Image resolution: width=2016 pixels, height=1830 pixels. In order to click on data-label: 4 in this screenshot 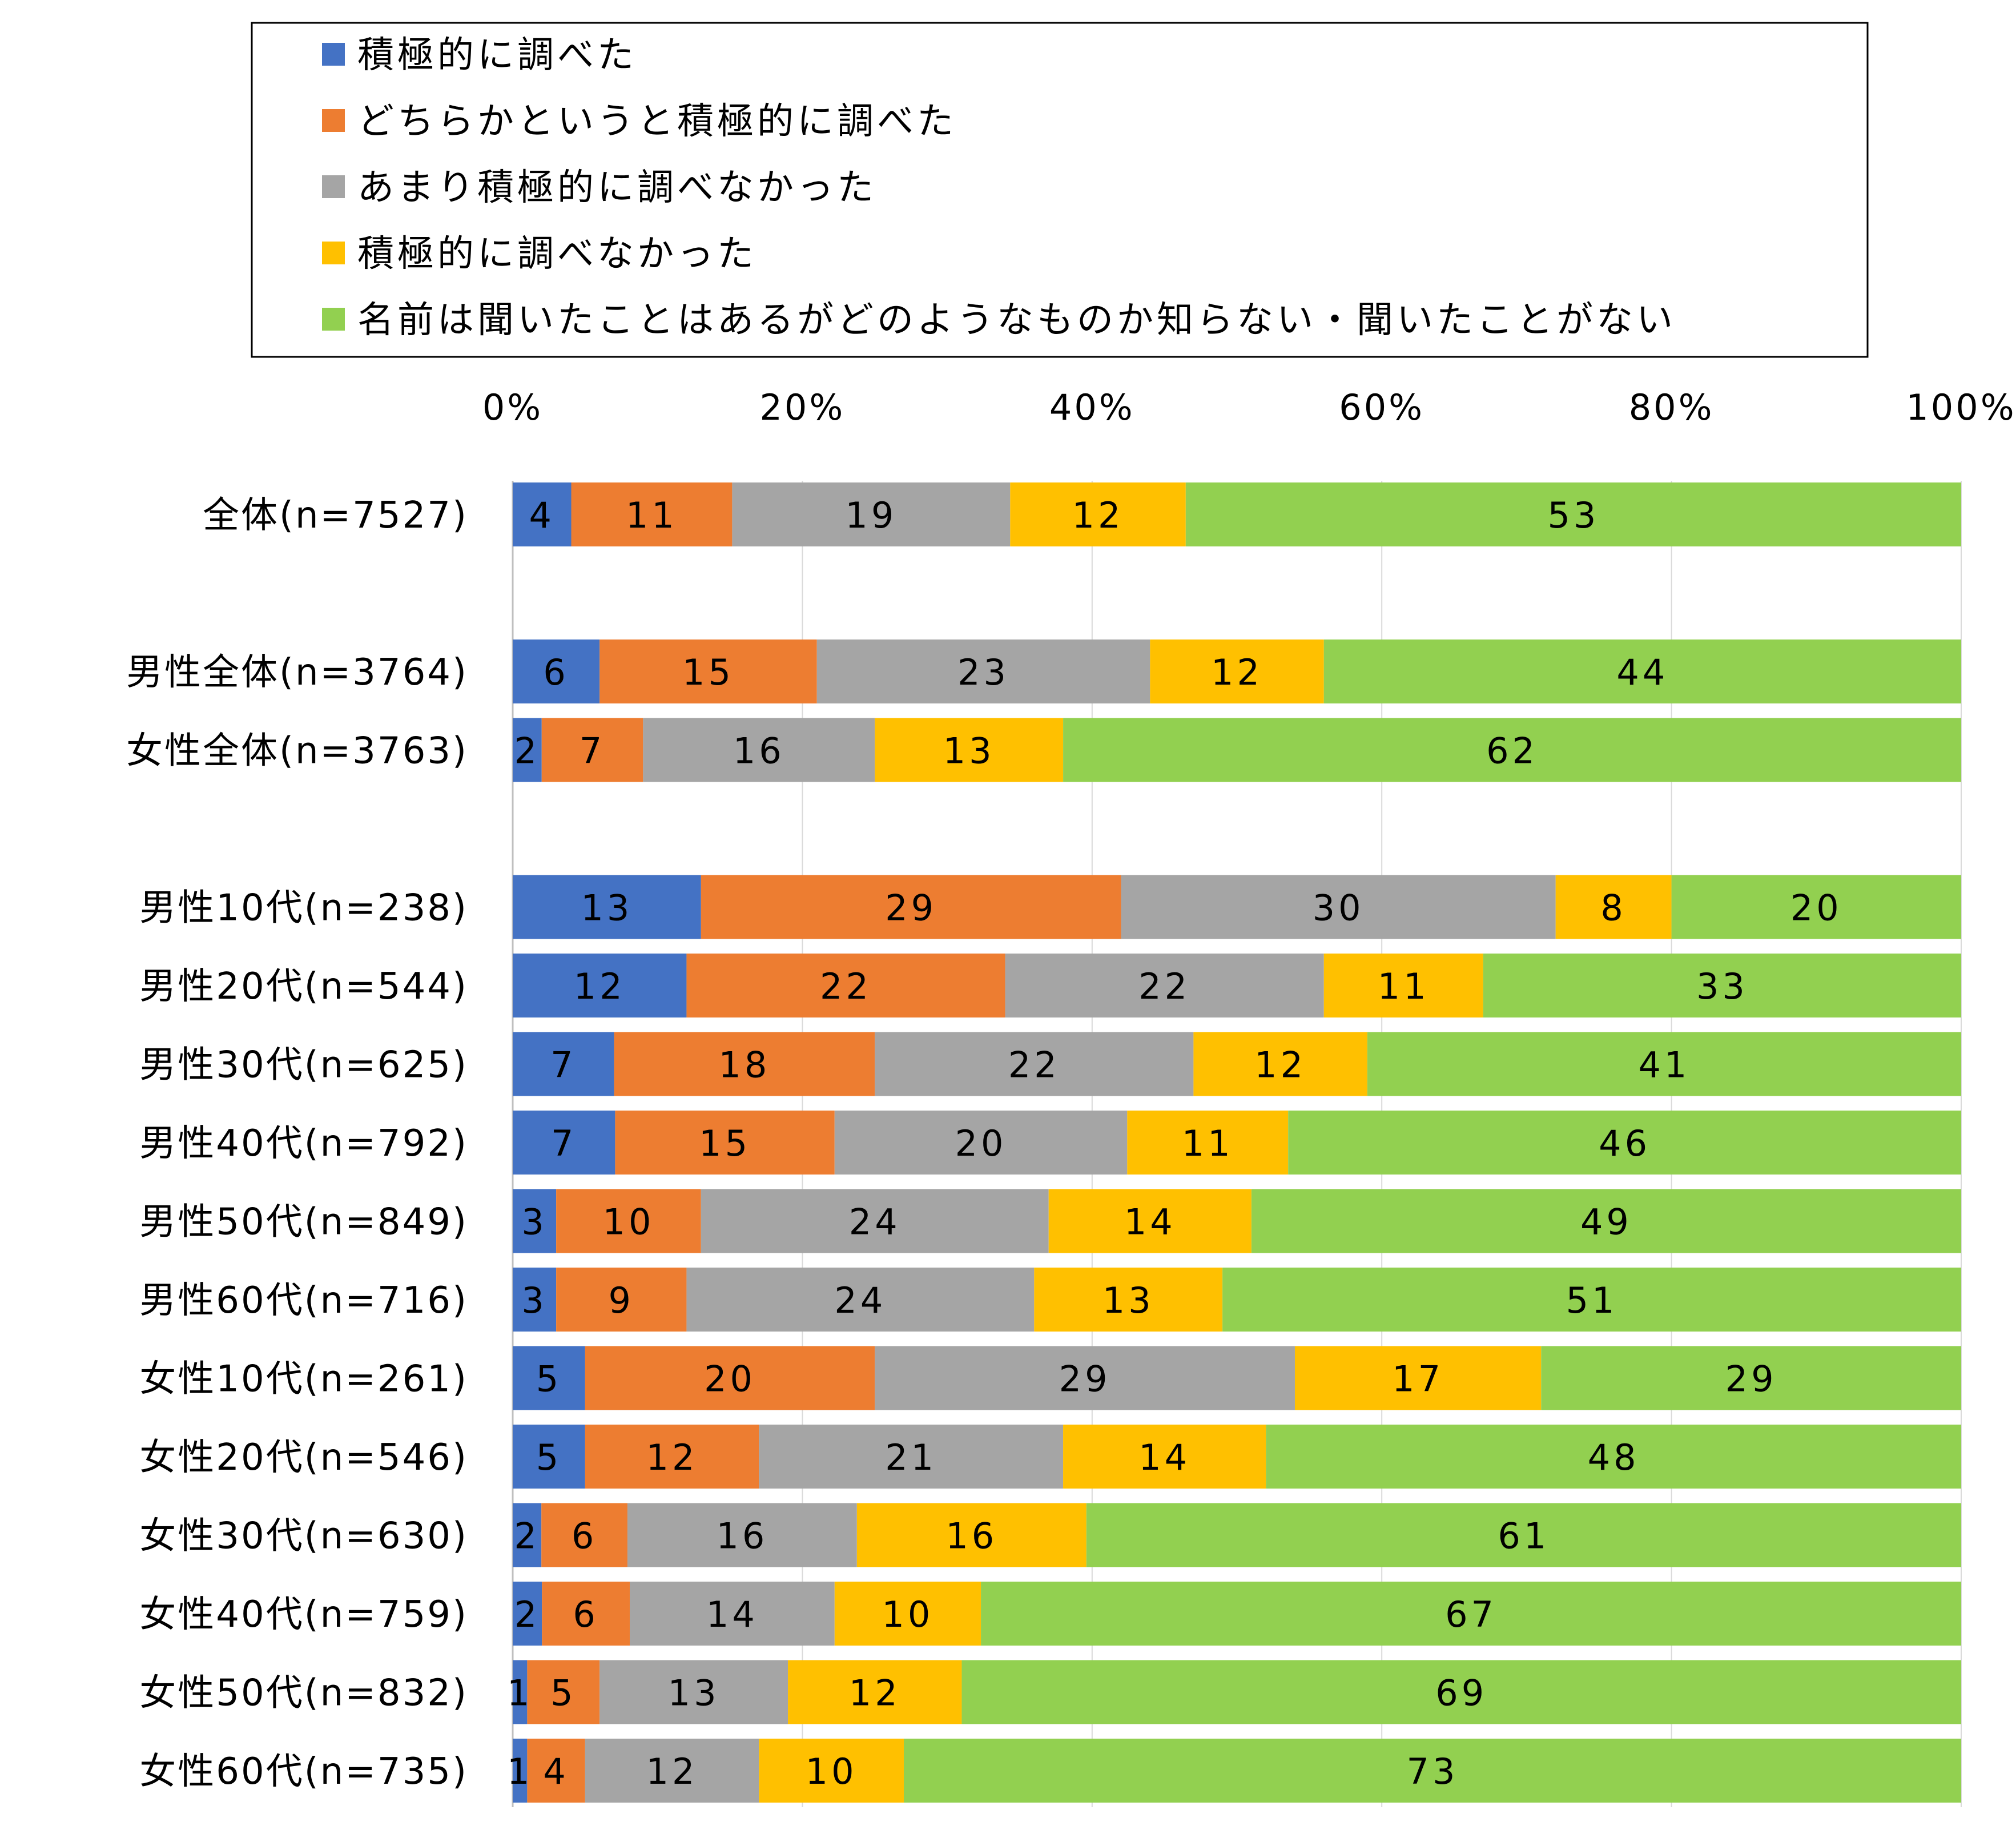, I will do `click(542, 515)`.